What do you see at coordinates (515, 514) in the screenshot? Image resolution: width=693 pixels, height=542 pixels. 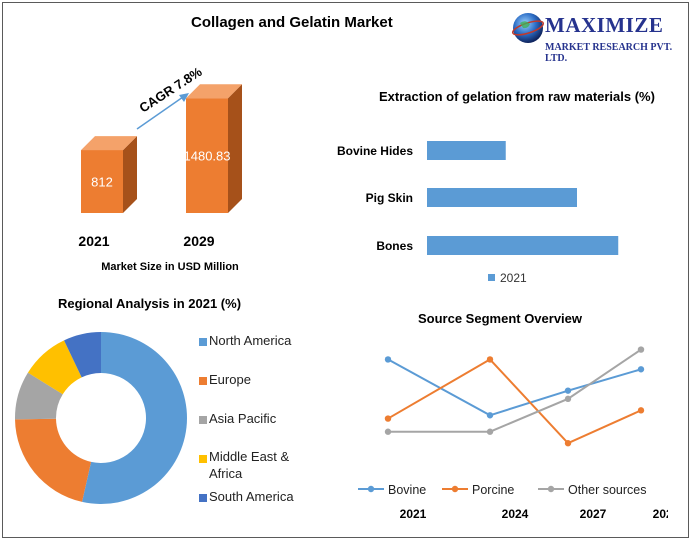 I see `x-tick-label: 2024` at bounding box center [515, 514].